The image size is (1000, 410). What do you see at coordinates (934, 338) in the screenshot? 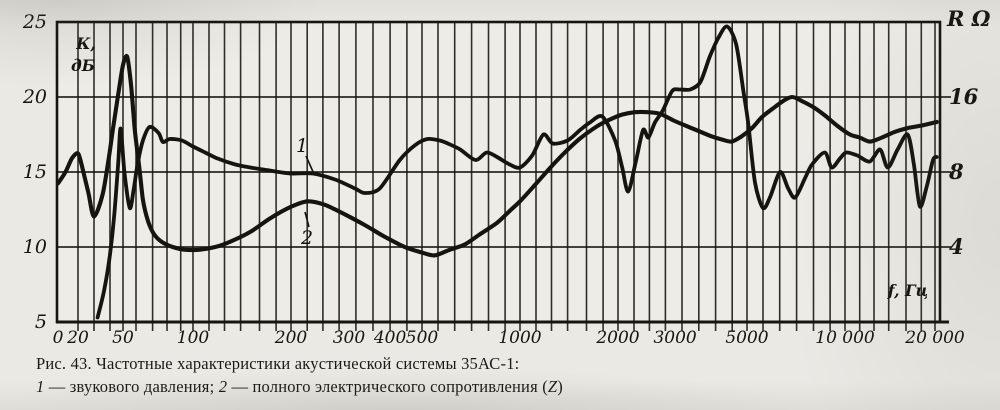
I see `x-tick-label: 20 000` at bounding box center [934, 338].